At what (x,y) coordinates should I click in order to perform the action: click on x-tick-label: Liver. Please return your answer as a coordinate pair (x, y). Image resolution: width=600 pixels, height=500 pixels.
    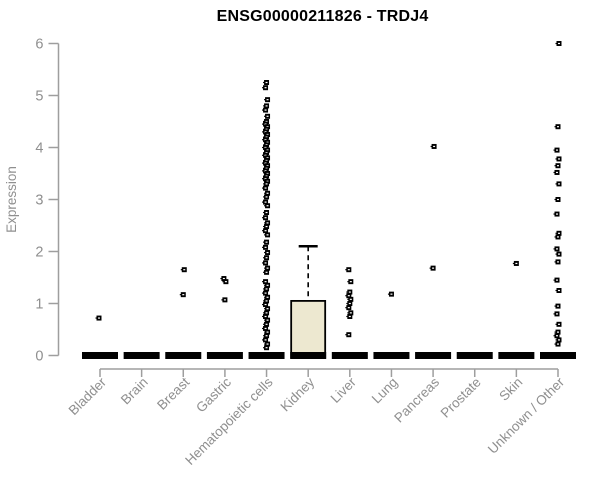
    Looking at the image, I should click on (344, 390).